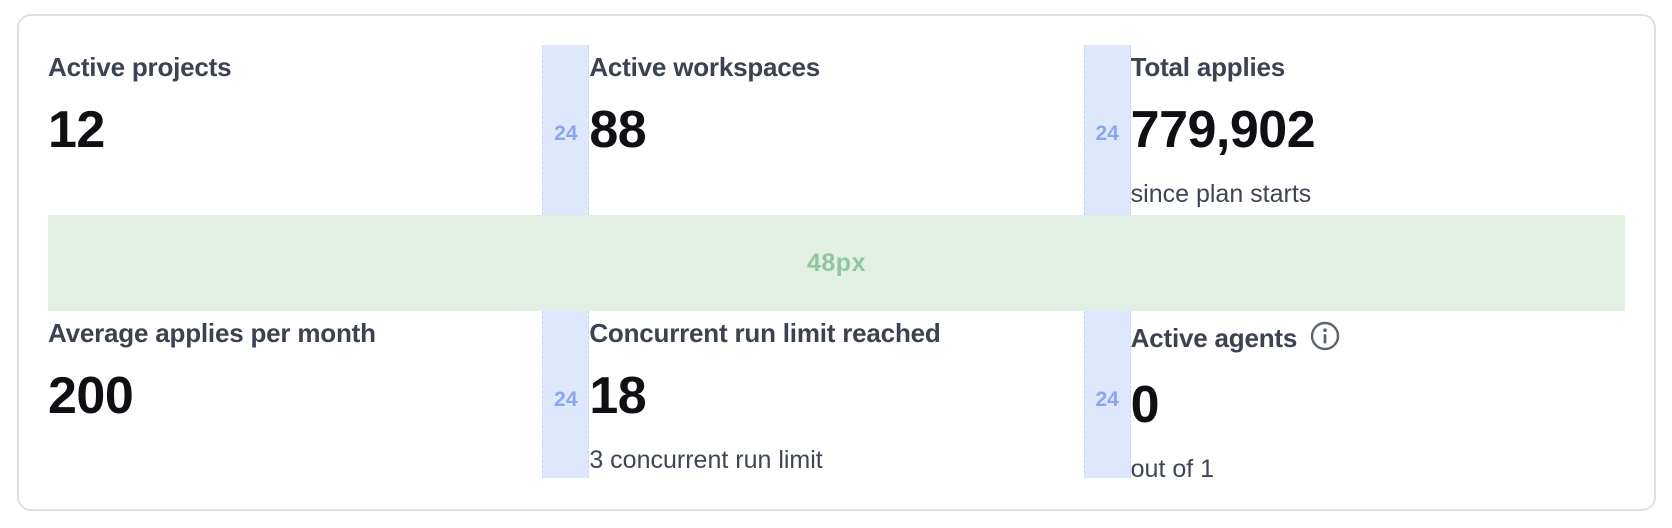 The width and height of the screenshot is (1672, 528). I want to click on stat-total-applies: Total applies 779,902 since plan starts, so click(1378, 130).